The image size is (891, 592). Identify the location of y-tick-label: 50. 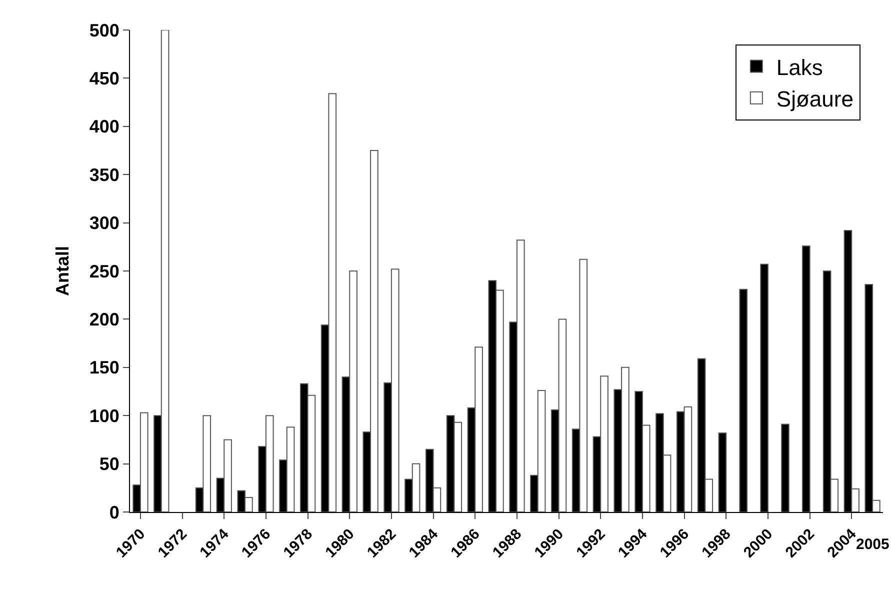
(109, 464).